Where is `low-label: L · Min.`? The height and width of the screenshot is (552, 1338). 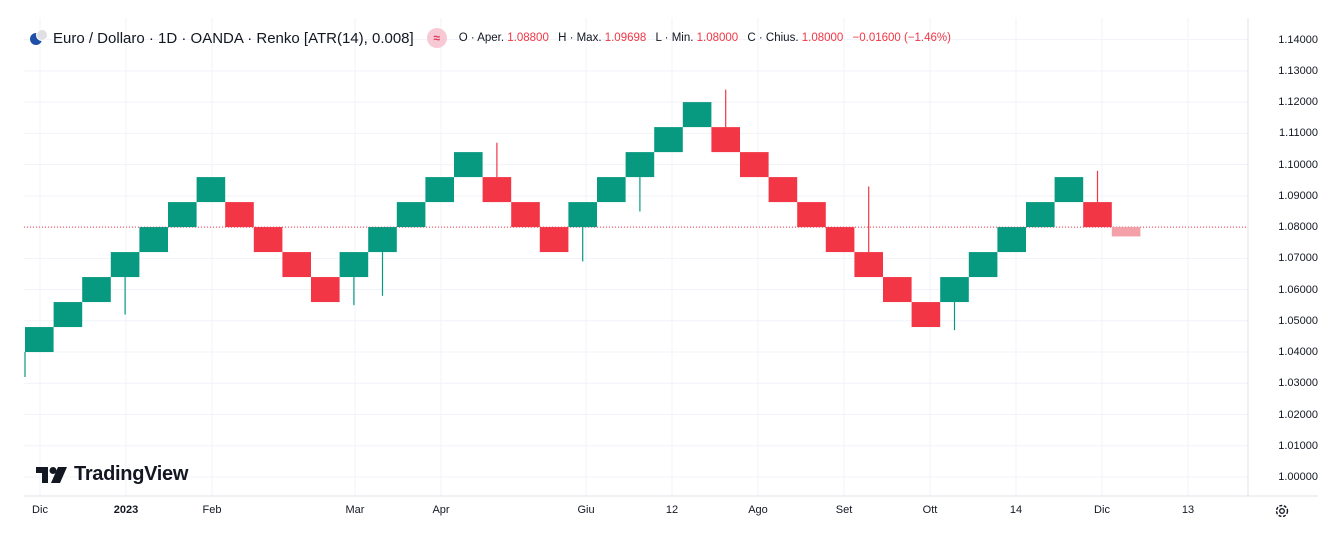 low-label: L · Min. is located at coordinates (674, 38).